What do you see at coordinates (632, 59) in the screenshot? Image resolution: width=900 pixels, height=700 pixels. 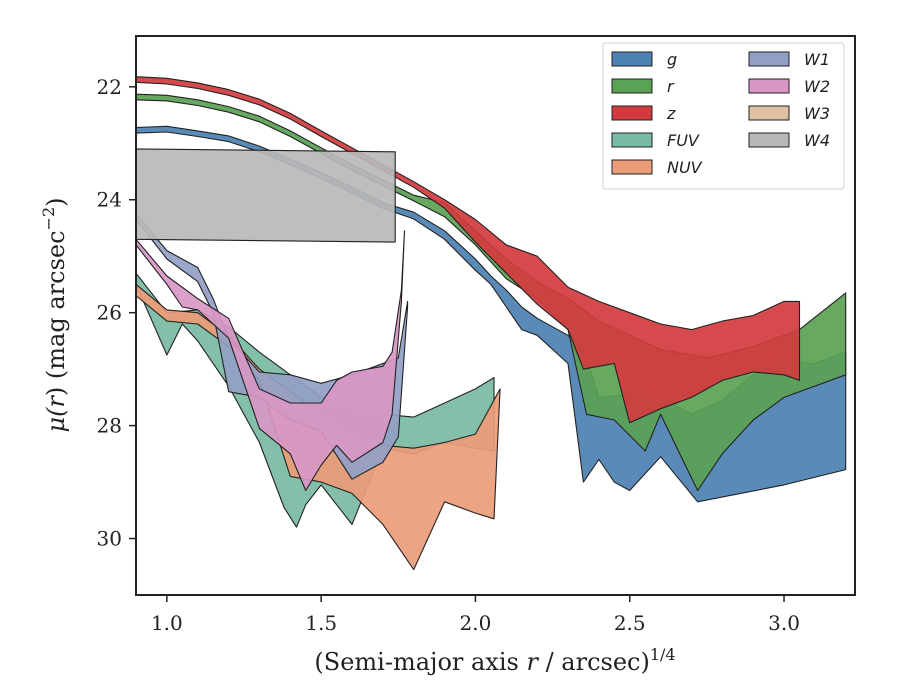 I see `legend-swatch-g` at bounding box center [632, 59].